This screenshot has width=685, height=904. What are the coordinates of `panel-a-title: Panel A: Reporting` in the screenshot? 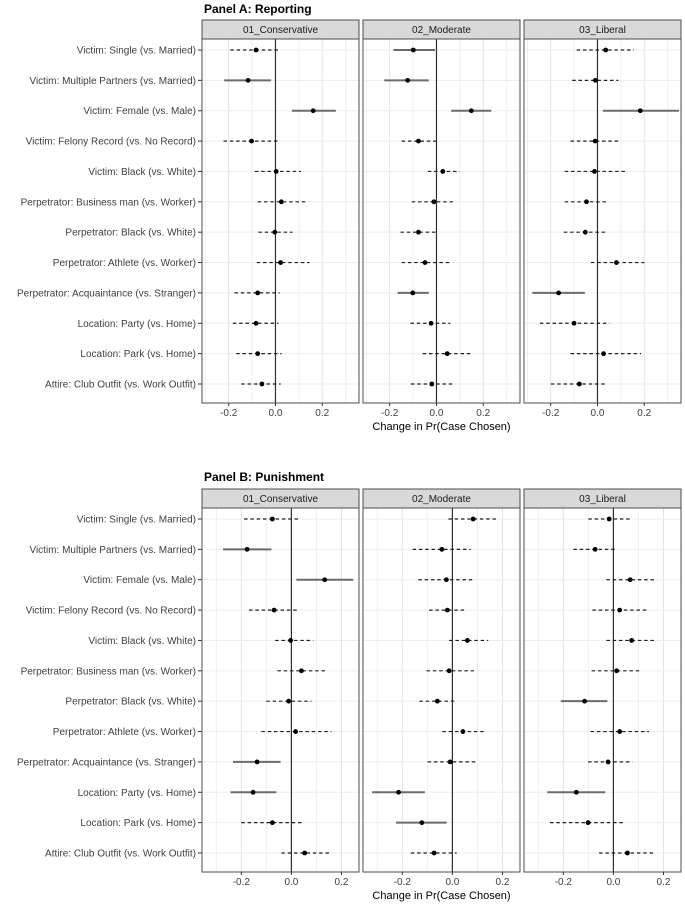 It's located at (258, 9).